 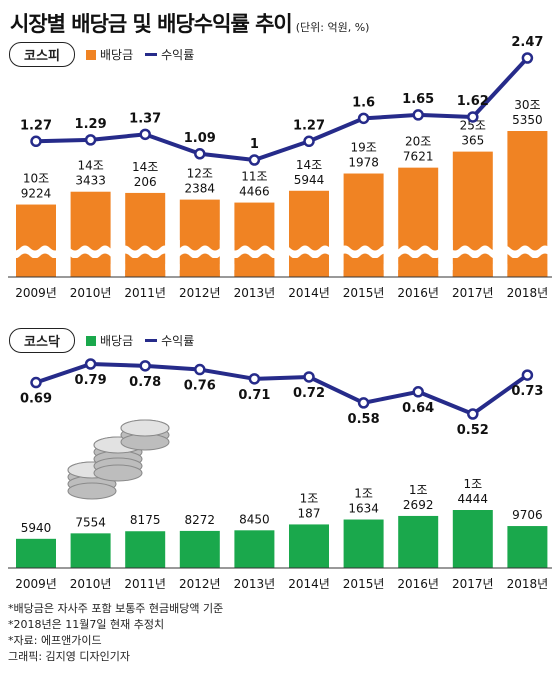 I want to click on bar-label-value: 187, so click(x=309, y=513).